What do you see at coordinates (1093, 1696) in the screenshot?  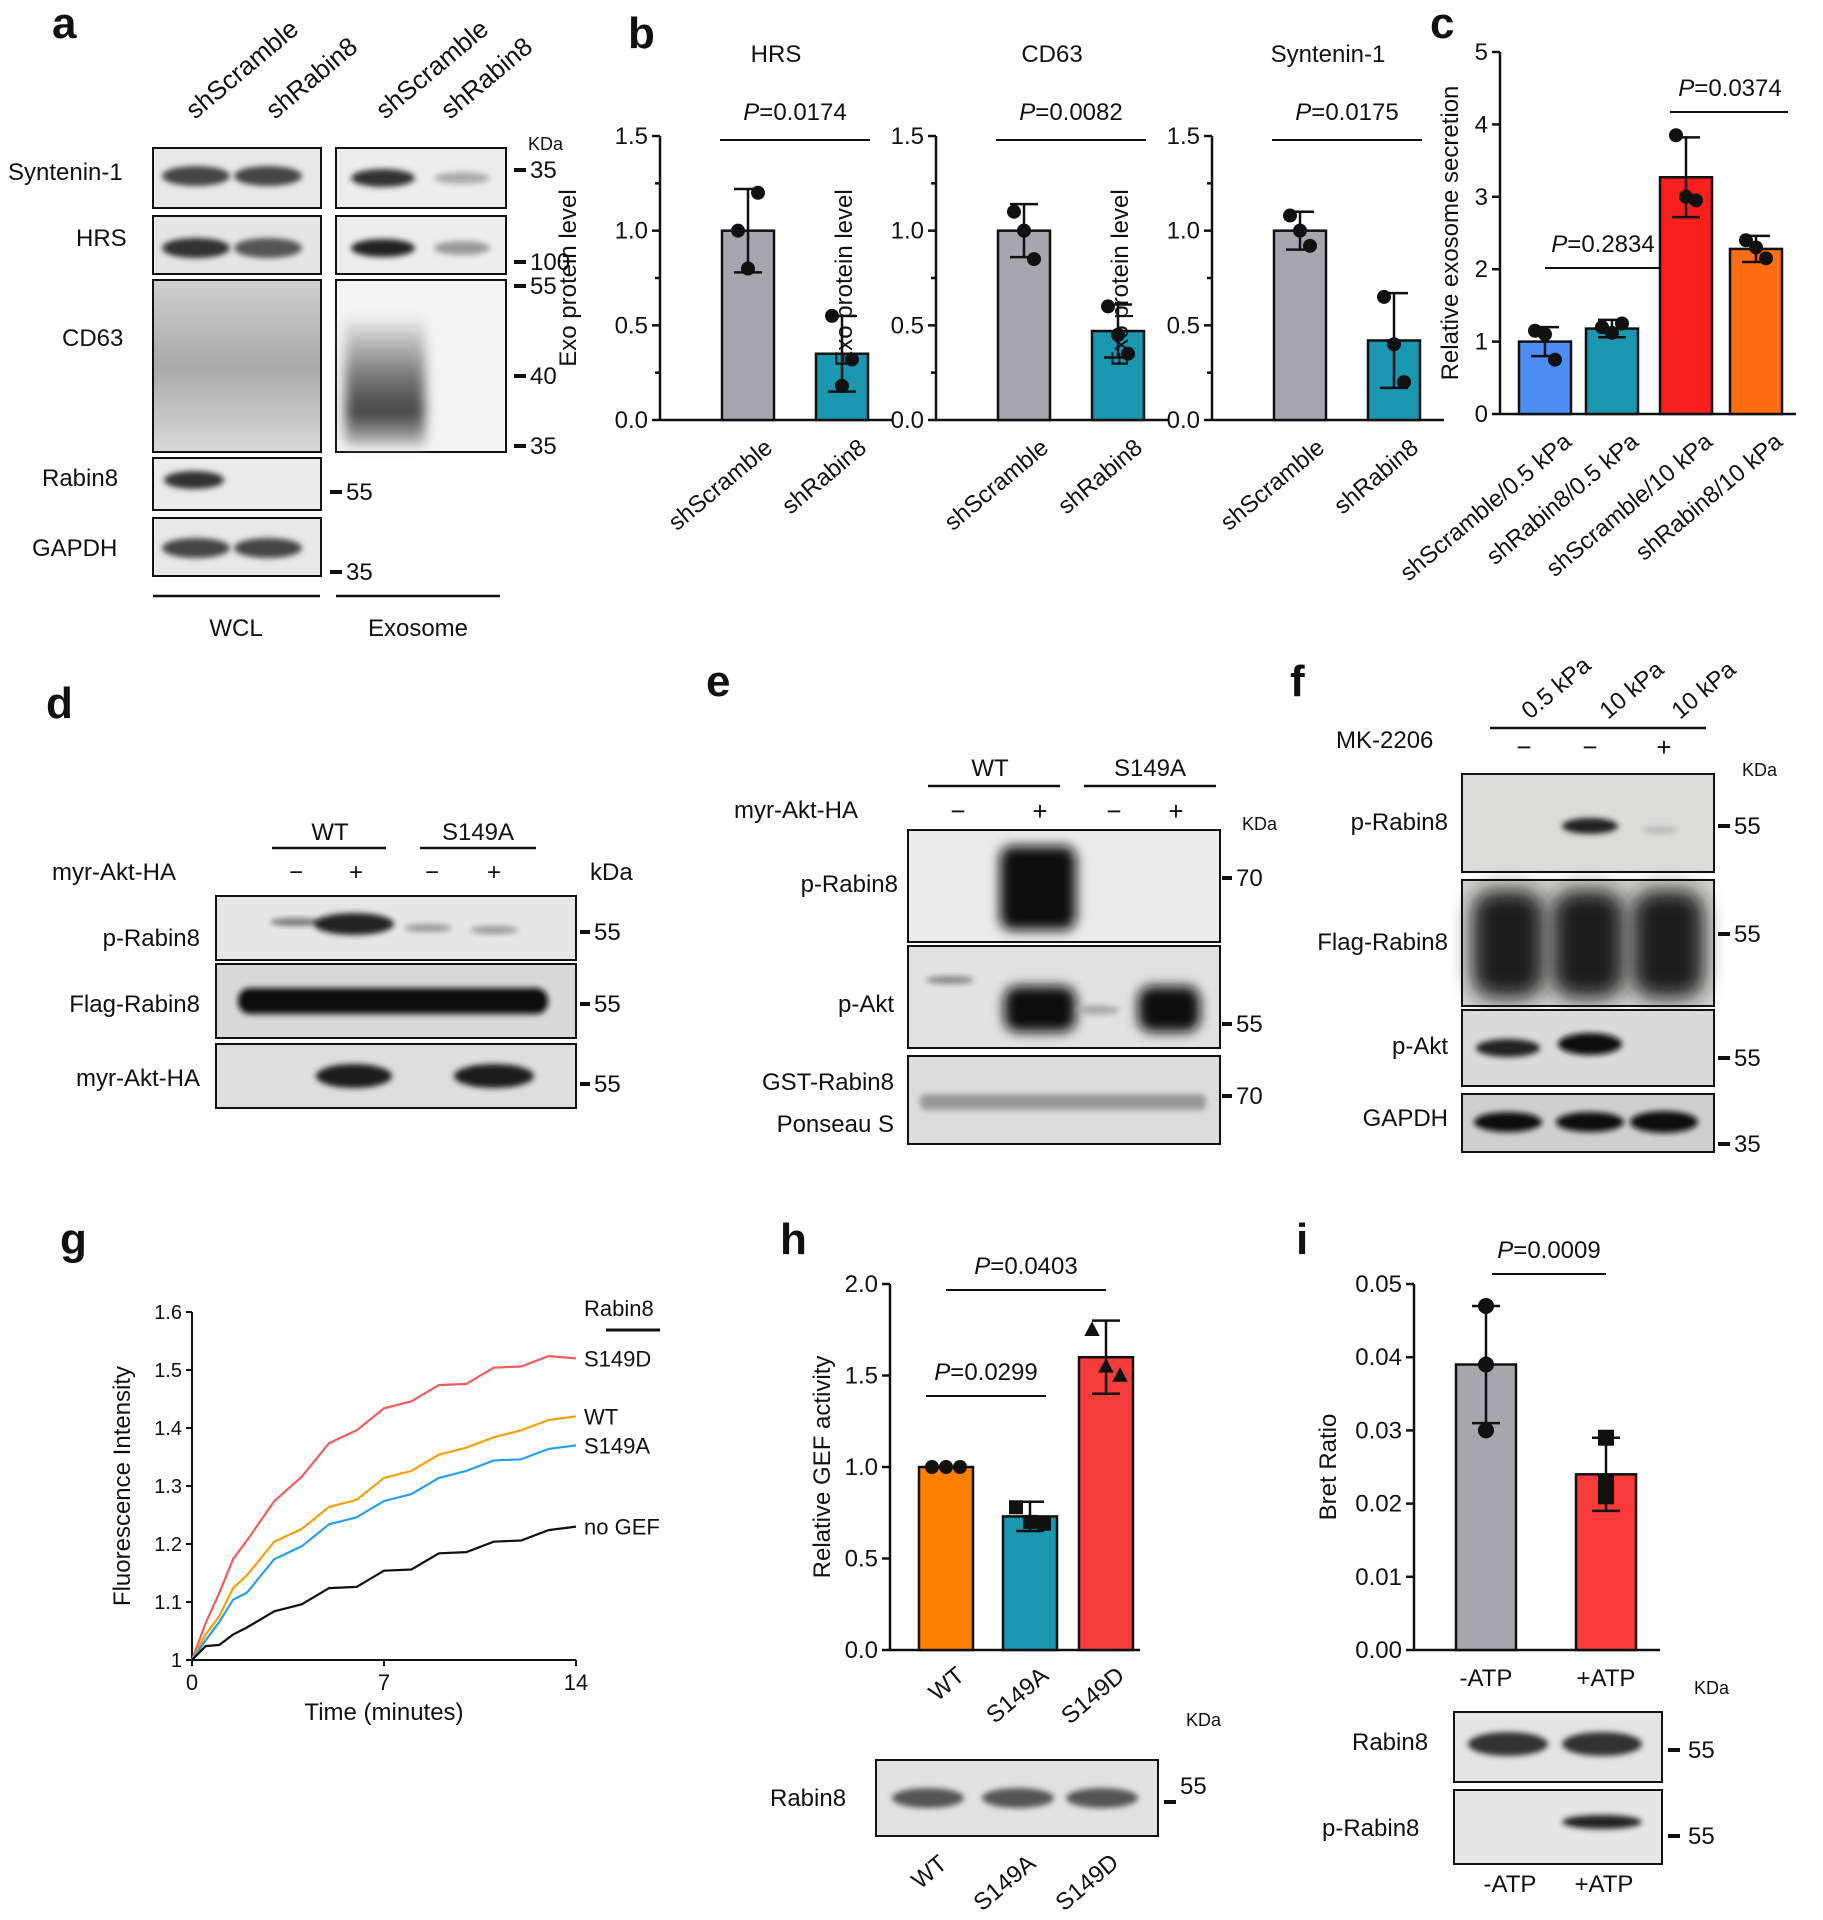 I see `x-tick-label: S149D` at bounding box center [1093, 1696].